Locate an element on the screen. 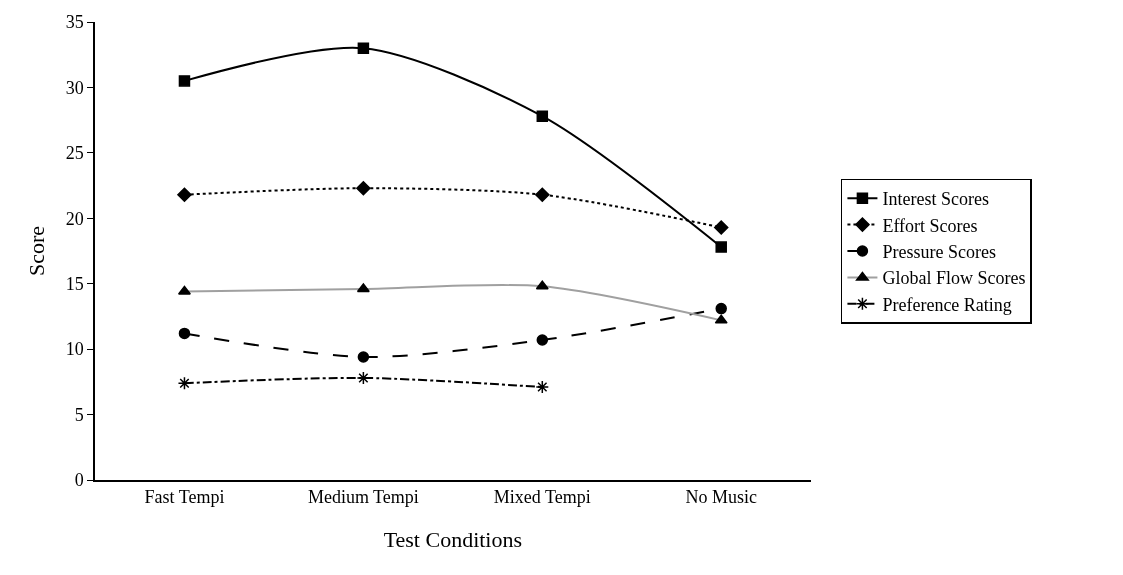 The height and width of the screenshot is (575, 1123). y-axis-title: Score is located at coordinates (36, 251).